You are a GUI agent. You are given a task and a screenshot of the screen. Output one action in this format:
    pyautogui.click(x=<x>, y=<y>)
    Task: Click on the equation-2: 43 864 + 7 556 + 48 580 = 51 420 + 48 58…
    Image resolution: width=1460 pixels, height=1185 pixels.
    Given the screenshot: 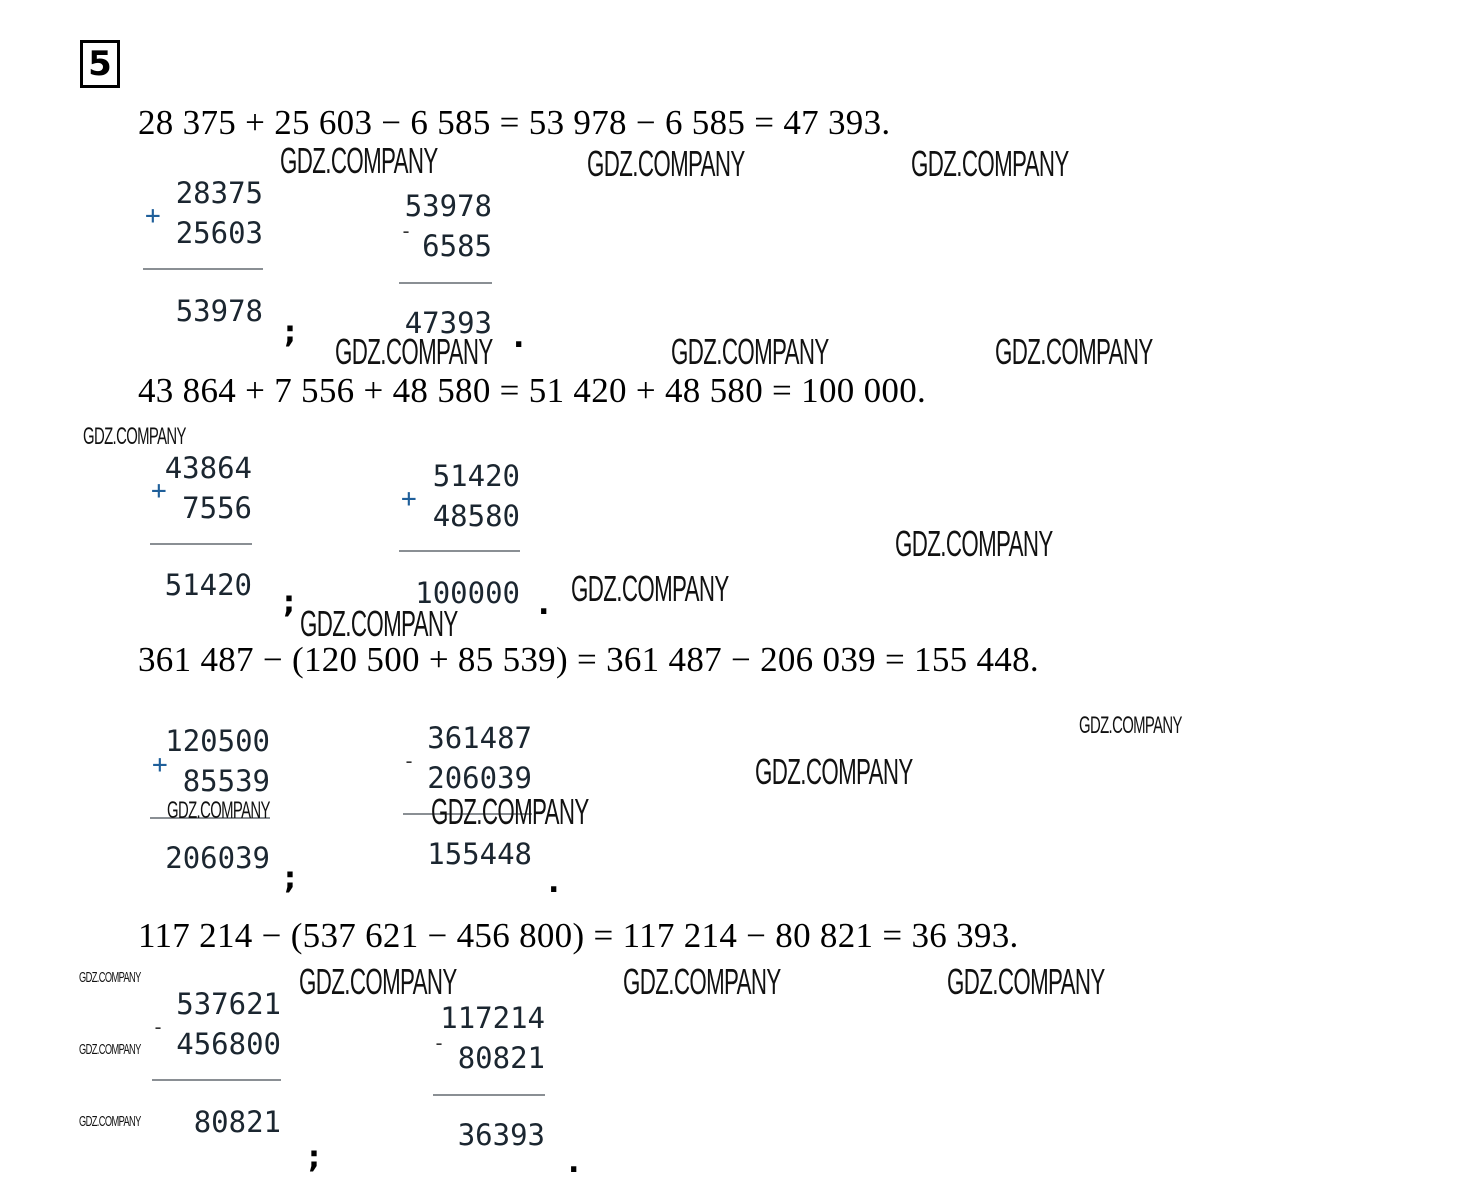 What is the action you would take?
    pyautogui.click(x=532, y=390)
    